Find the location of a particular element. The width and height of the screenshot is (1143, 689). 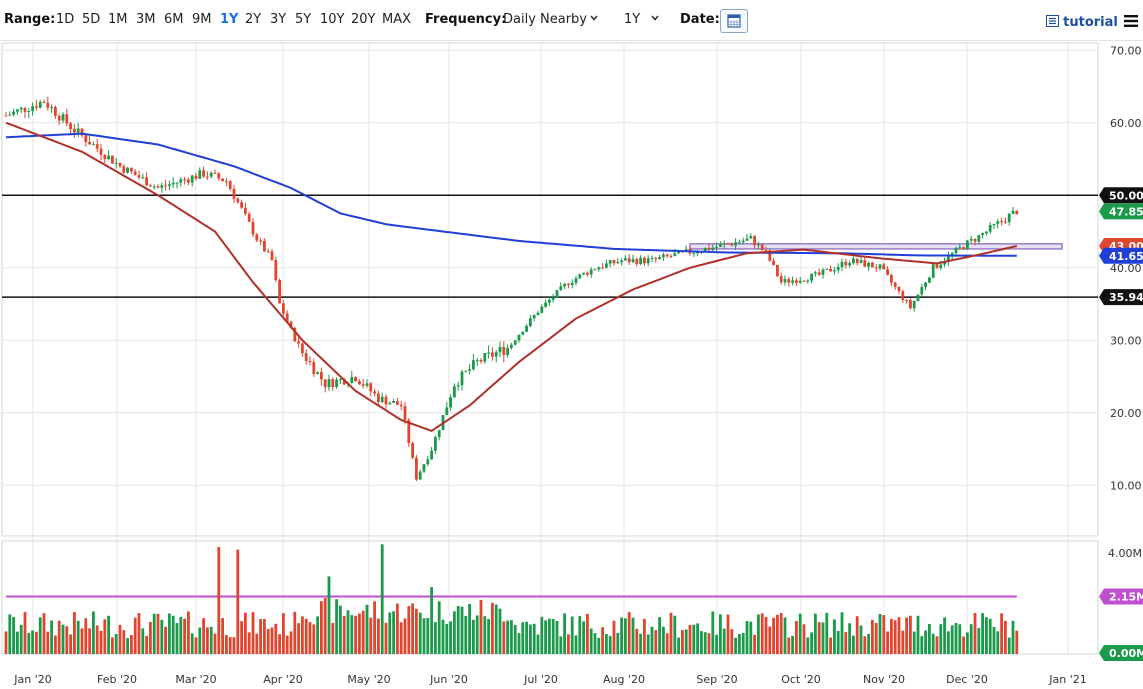

range-5d-button: 5D is located at coordinates (91, 19).